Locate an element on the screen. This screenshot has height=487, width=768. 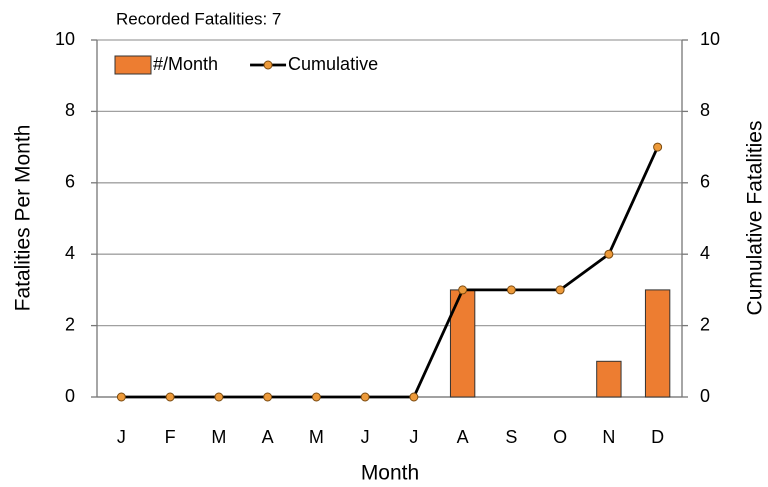
y2-tick-label: 0 is located at coordinates (705, 396).